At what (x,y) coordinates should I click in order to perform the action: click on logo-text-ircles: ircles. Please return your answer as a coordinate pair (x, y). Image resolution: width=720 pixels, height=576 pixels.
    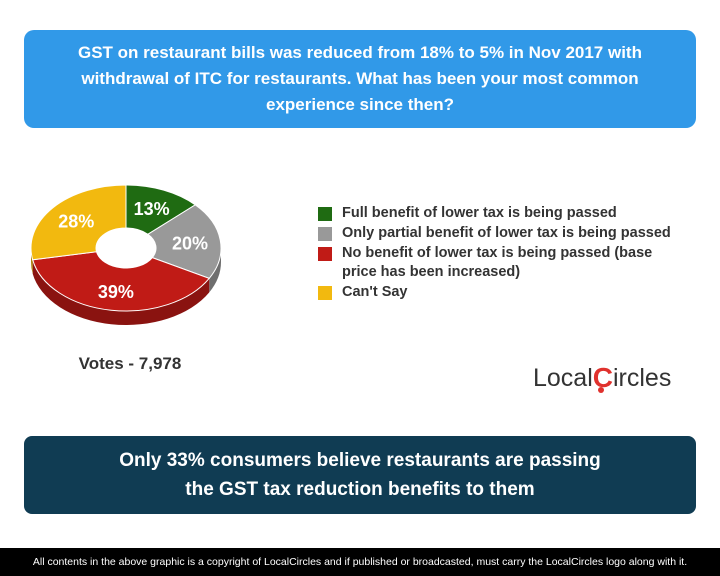
    Looking at the image, I should click on (642, 377).